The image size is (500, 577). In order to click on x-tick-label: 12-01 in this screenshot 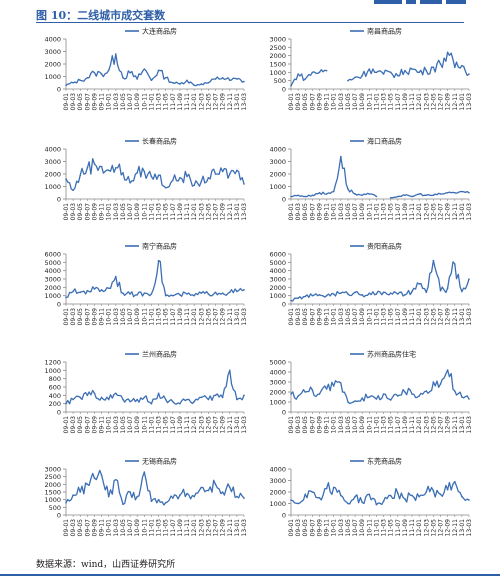, I will do `click(419, 425)`.